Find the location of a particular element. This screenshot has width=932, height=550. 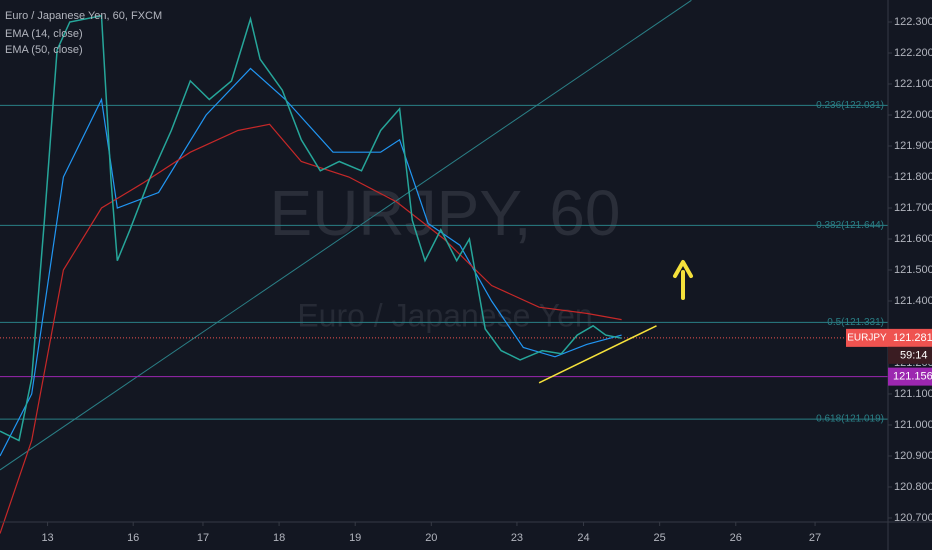

y-tick-label: 121.800 is located at coordinates (913, 177).